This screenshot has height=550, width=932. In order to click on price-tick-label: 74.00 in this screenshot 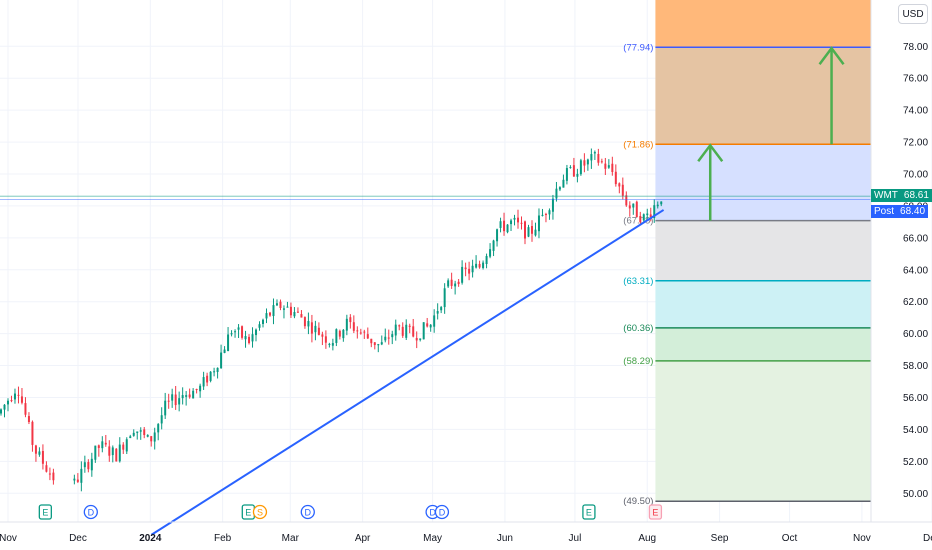, I will do `click(915, 111)`.